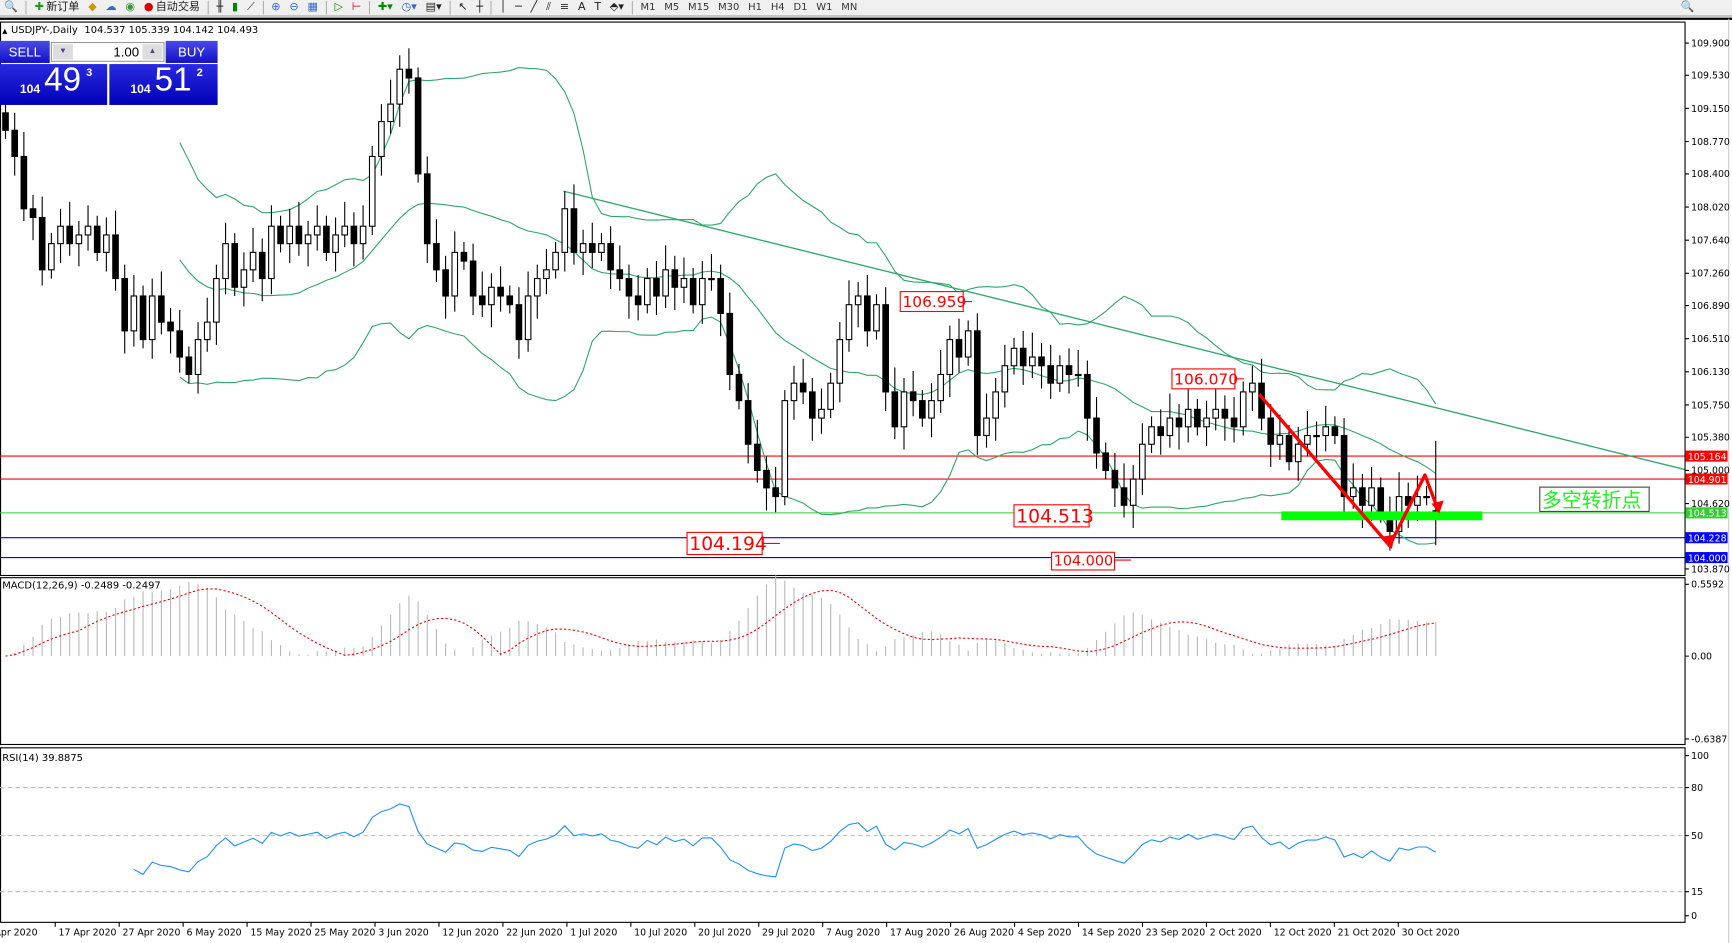 This screenshot has width=1732, height=943. I want to click on date-axis-label: 12 Oct 2020, so click(1303, 933).